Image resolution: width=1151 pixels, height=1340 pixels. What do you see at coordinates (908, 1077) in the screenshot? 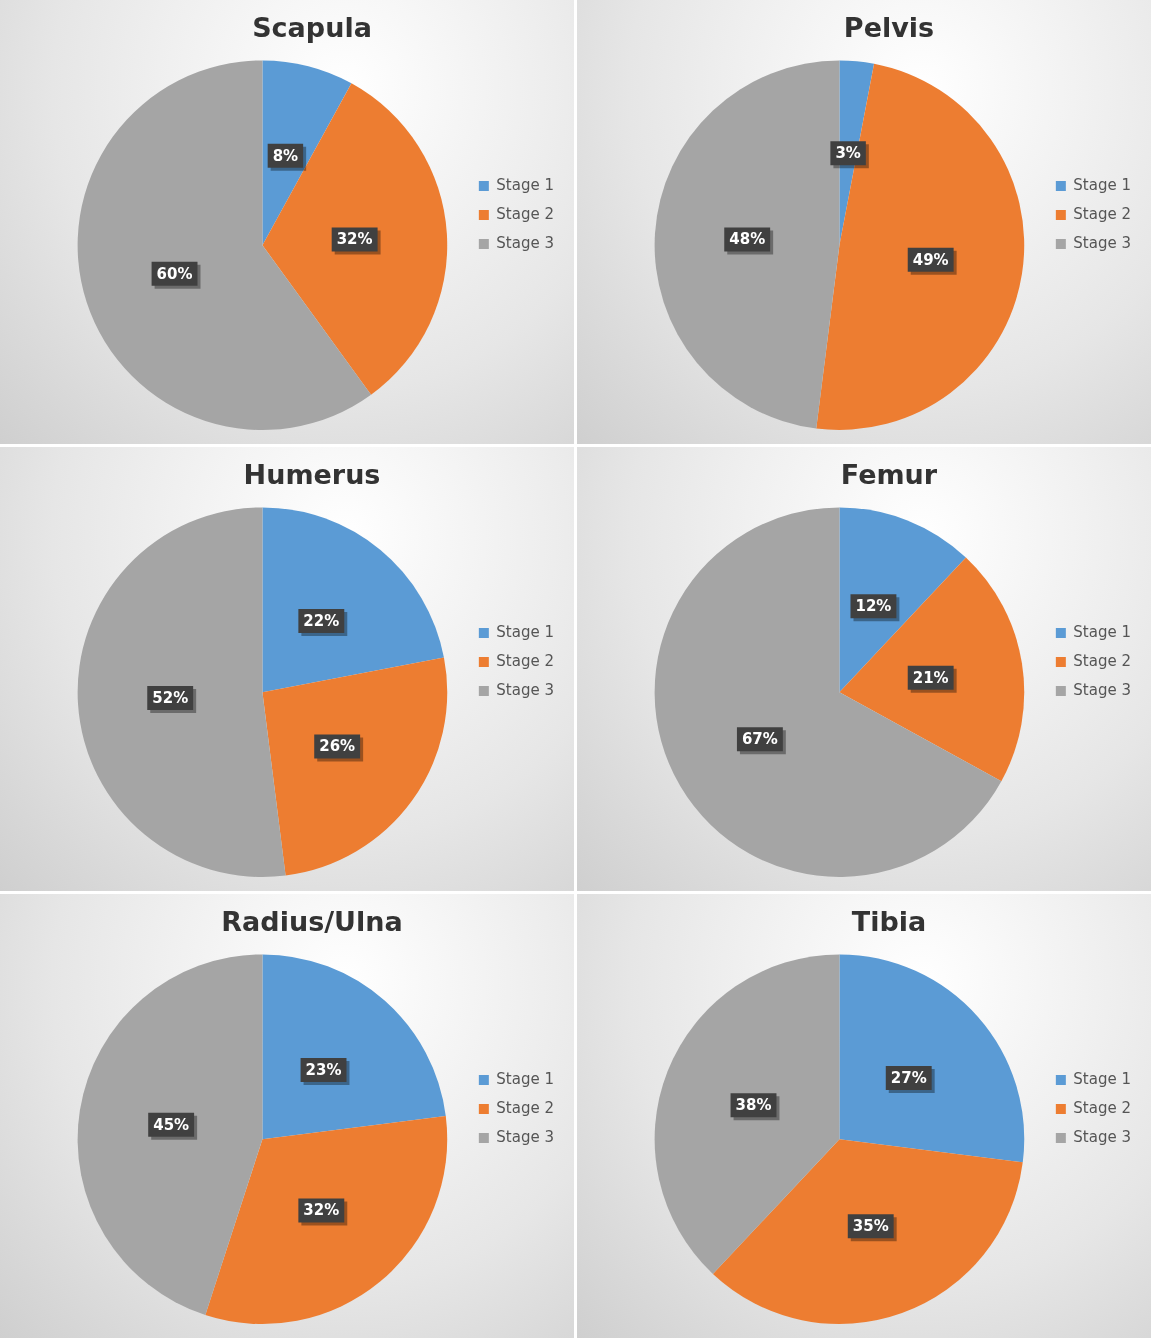
I see `data-label: 27%` at bounding box center [908, 1077].